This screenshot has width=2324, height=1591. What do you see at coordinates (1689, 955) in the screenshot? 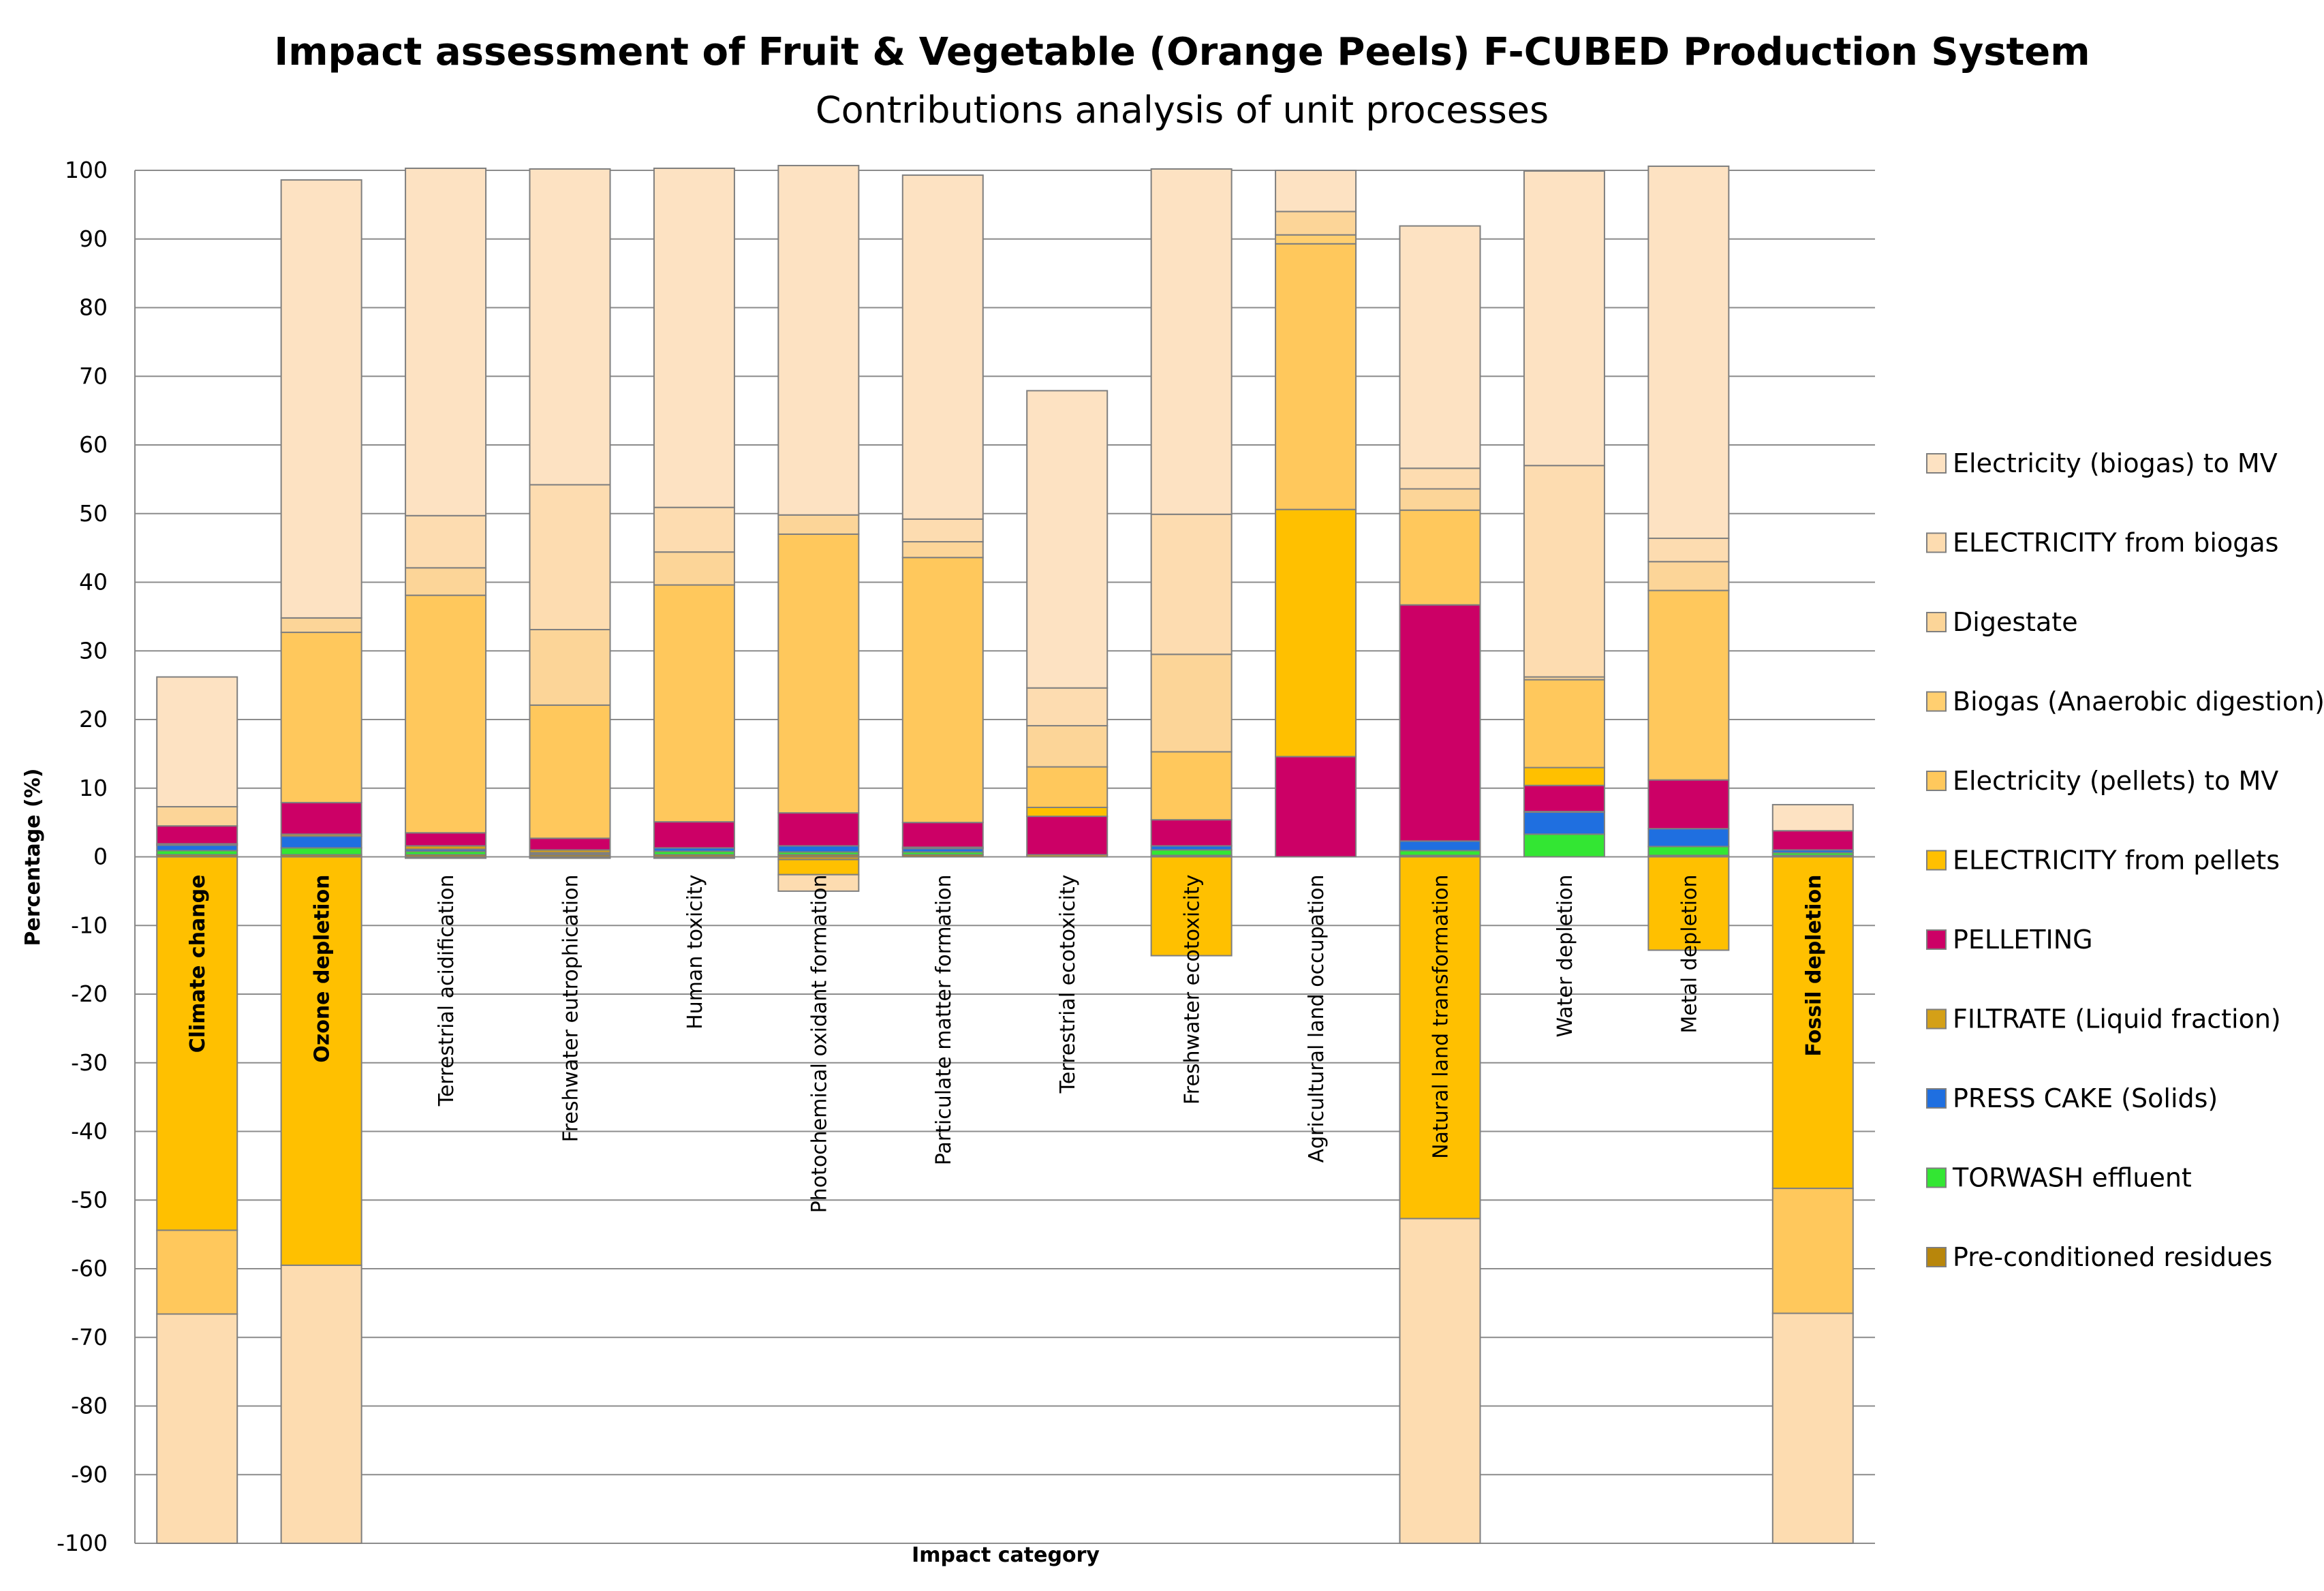
I see `category-label: Metal depletion` at bounding box center [1689, 955].